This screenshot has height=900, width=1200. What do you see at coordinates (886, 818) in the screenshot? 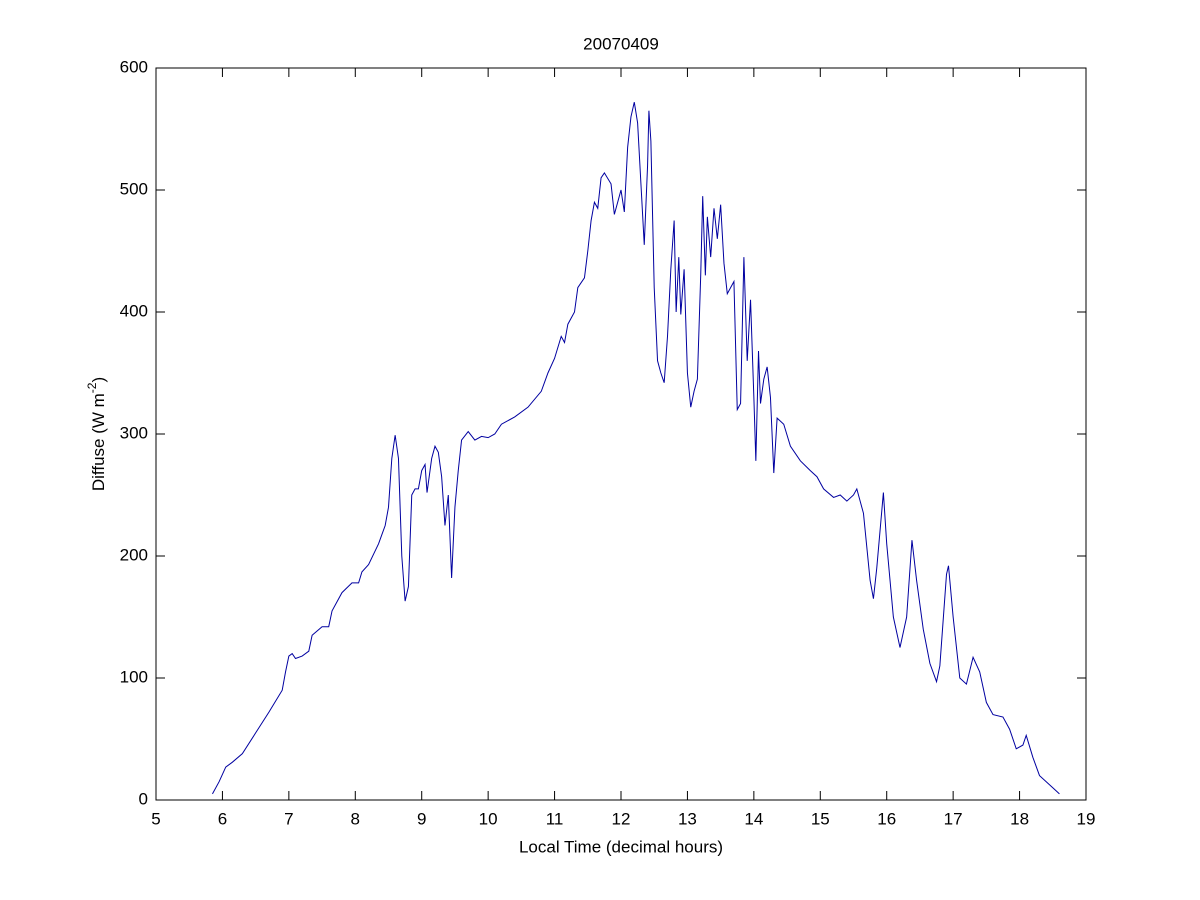
I see `x-tick-label: 16` at bounding box center [886, 818].